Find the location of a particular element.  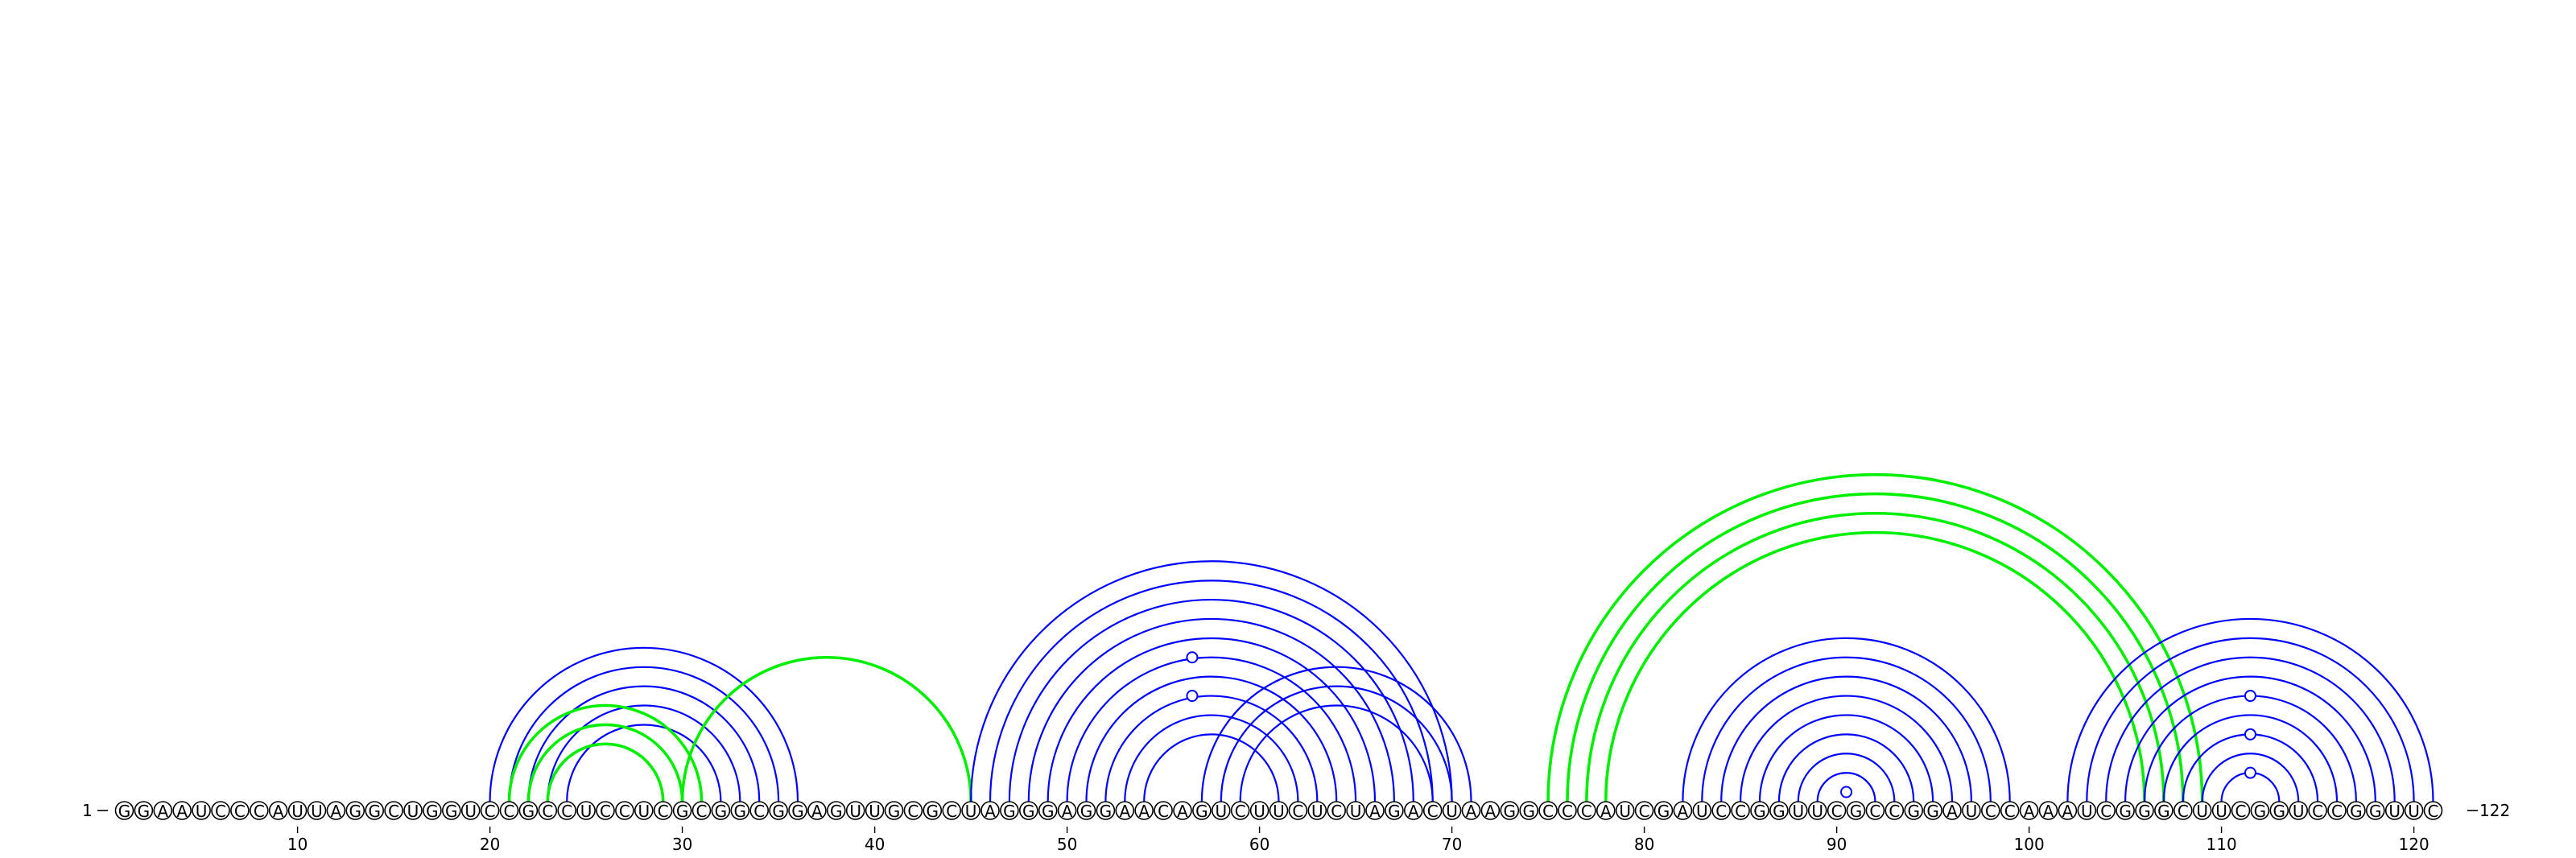

nucleotide-letter-113: G is located at coordinates (2279, 812).